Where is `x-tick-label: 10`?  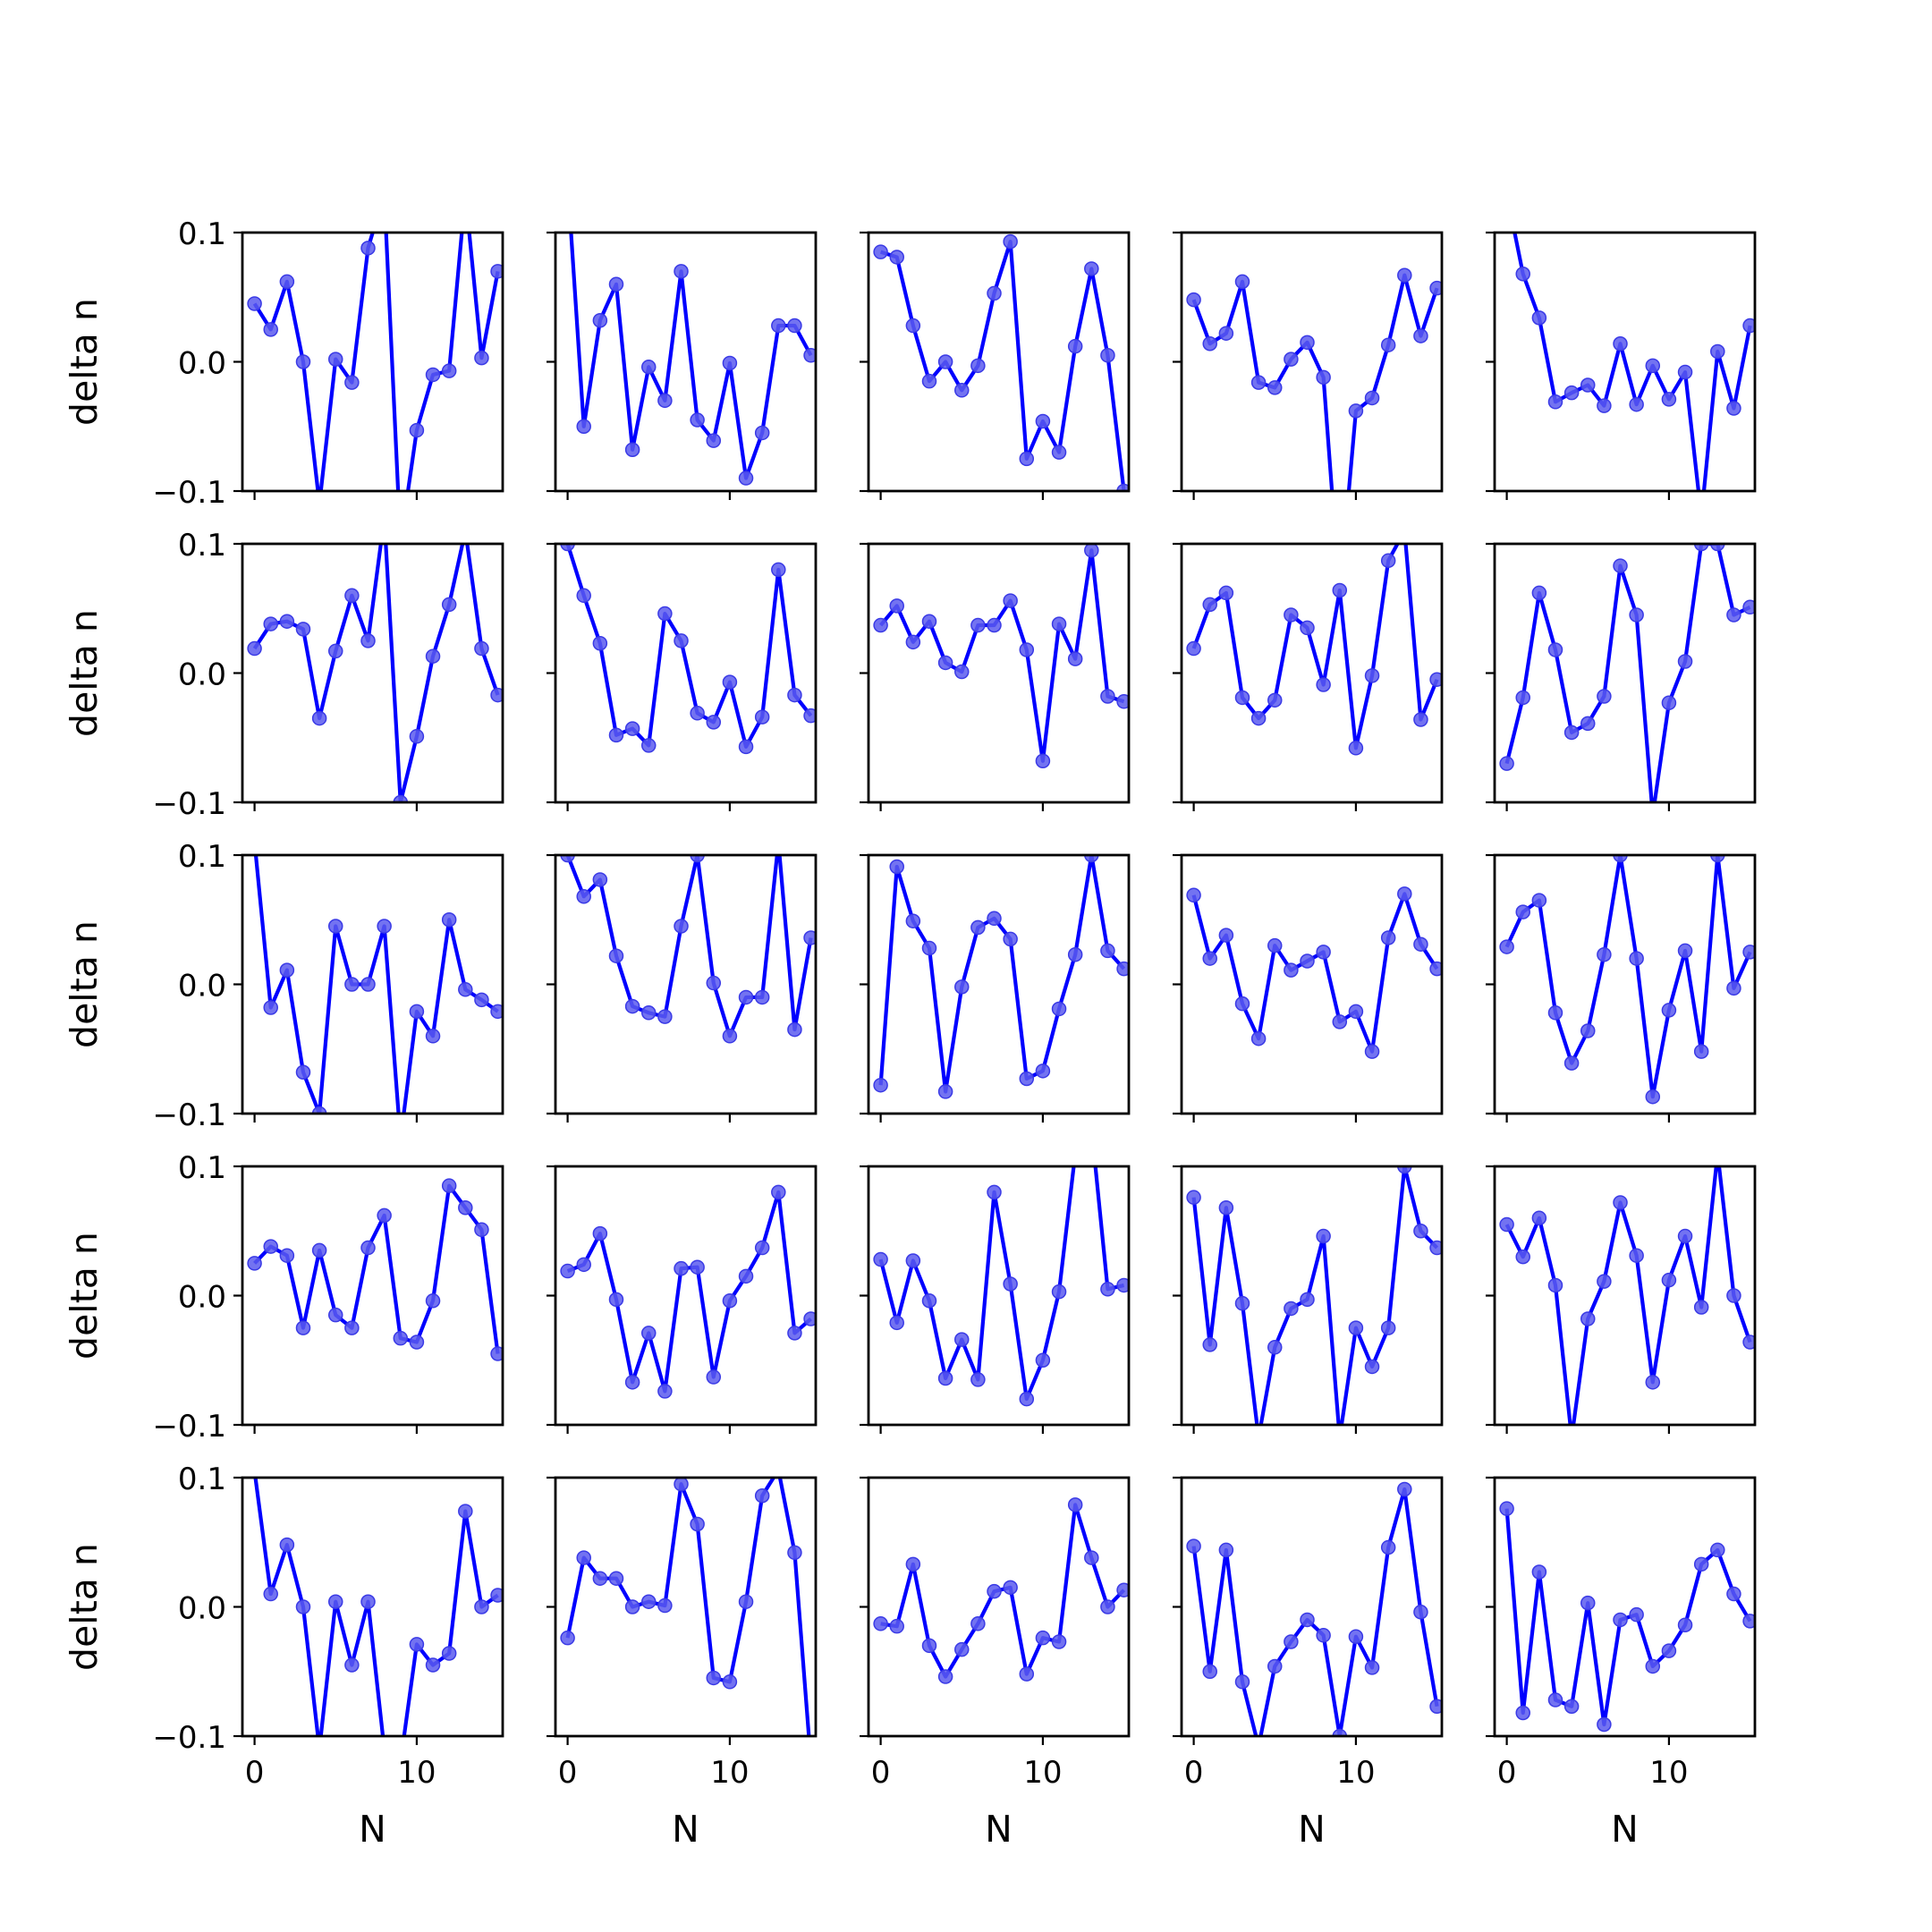 x-tick-label: 10 is located at coordinates (1668, 1773).